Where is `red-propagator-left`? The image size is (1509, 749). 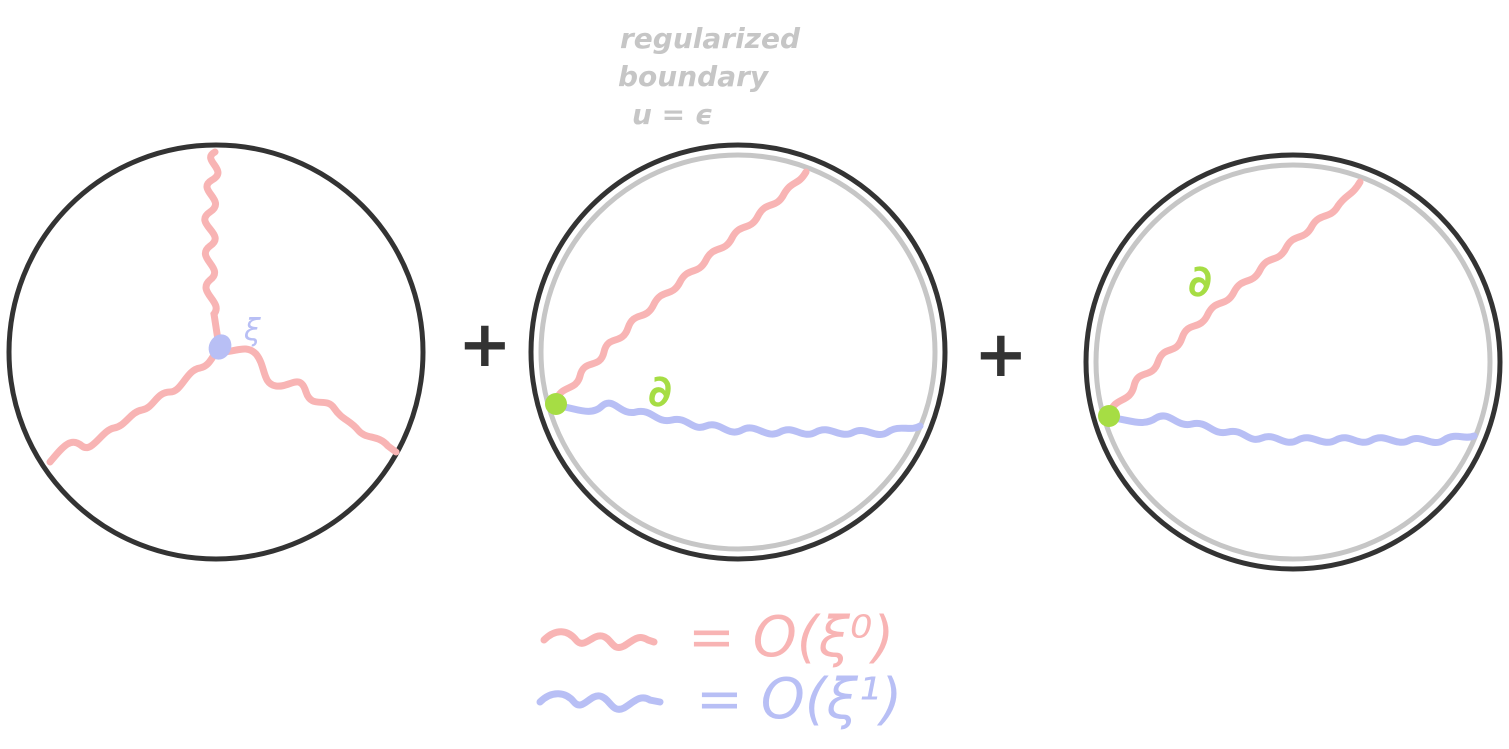 red-propagator-left is located at coordinates (134, 406).